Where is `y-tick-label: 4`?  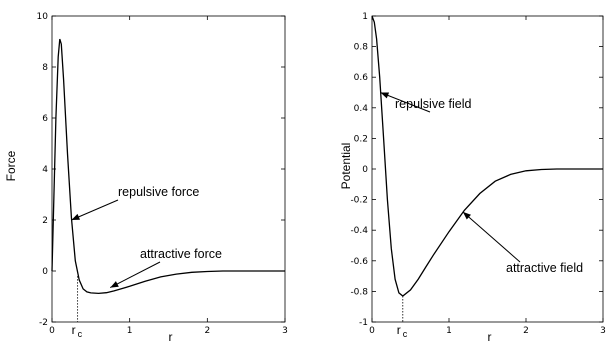
y-tick-label: 4 is located at coordinates (45, 170).